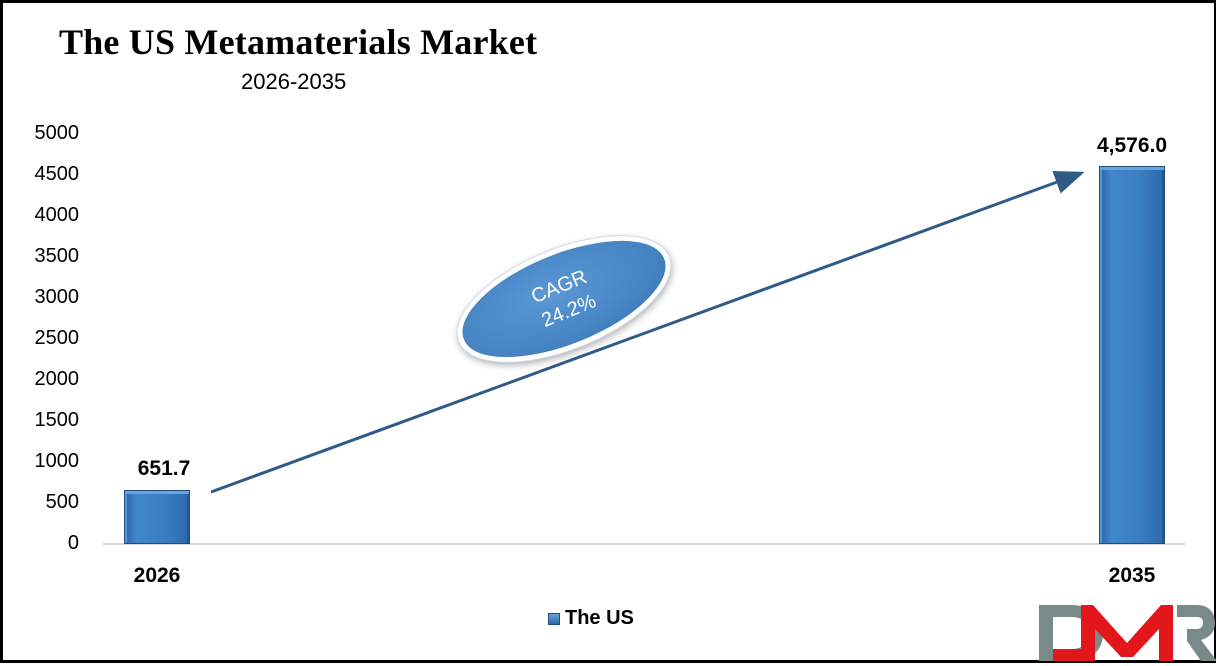  I want to click on legend: The US, so click(591, 618).